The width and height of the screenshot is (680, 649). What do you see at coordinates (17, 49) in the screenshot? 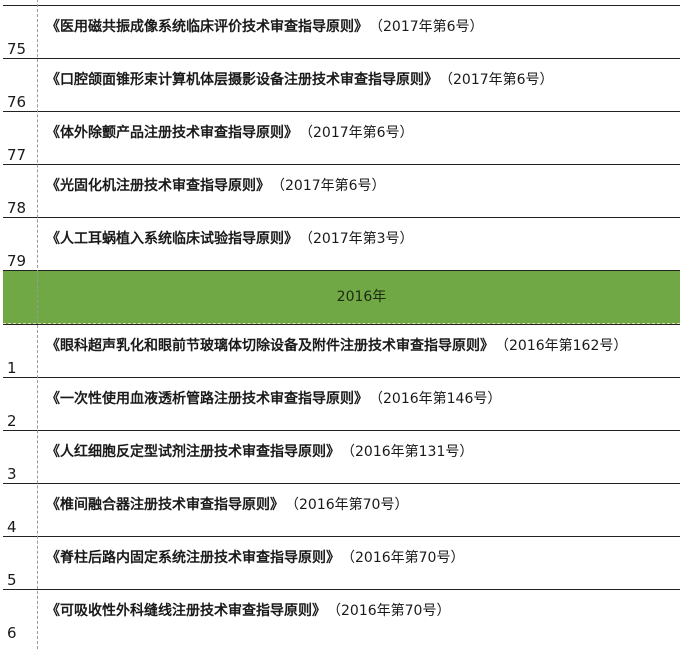
I see `row-number: 75` at bounding box center [17, 49].